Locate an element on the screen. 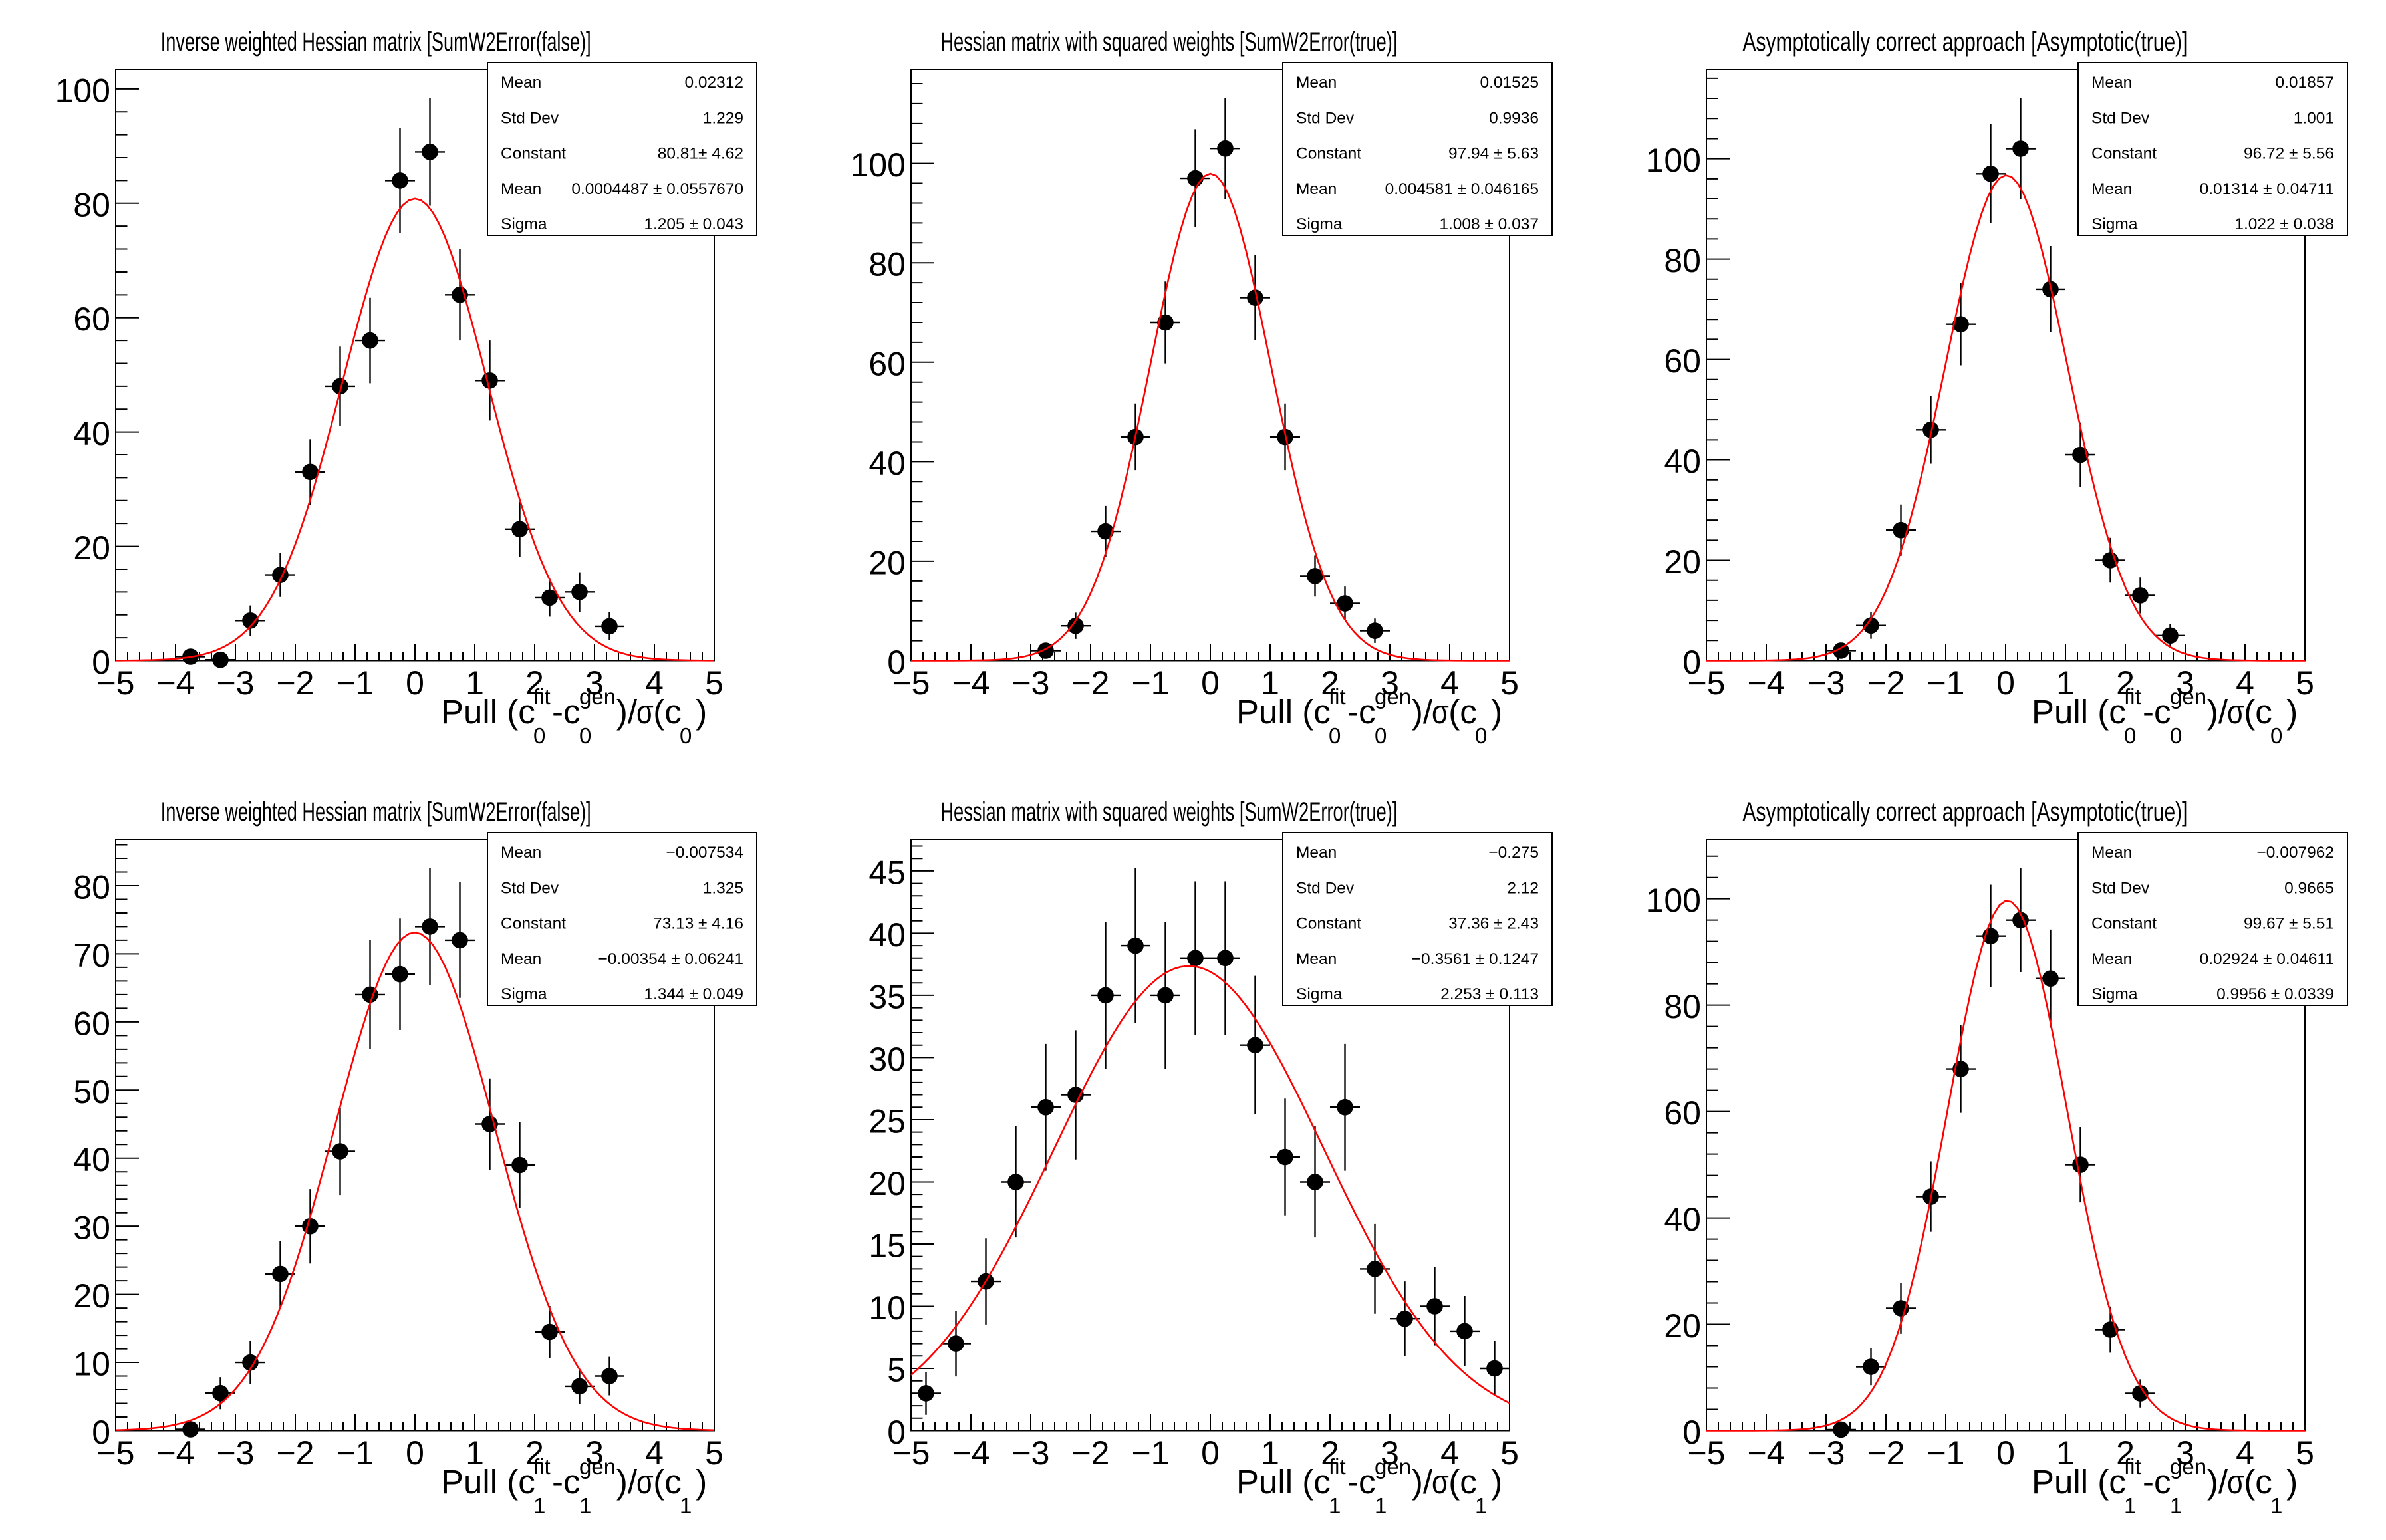 Image resolution: width=2386 pixels, height=1540 pixels. svg-text: 1.001 is located at coordinates (2314, 118).